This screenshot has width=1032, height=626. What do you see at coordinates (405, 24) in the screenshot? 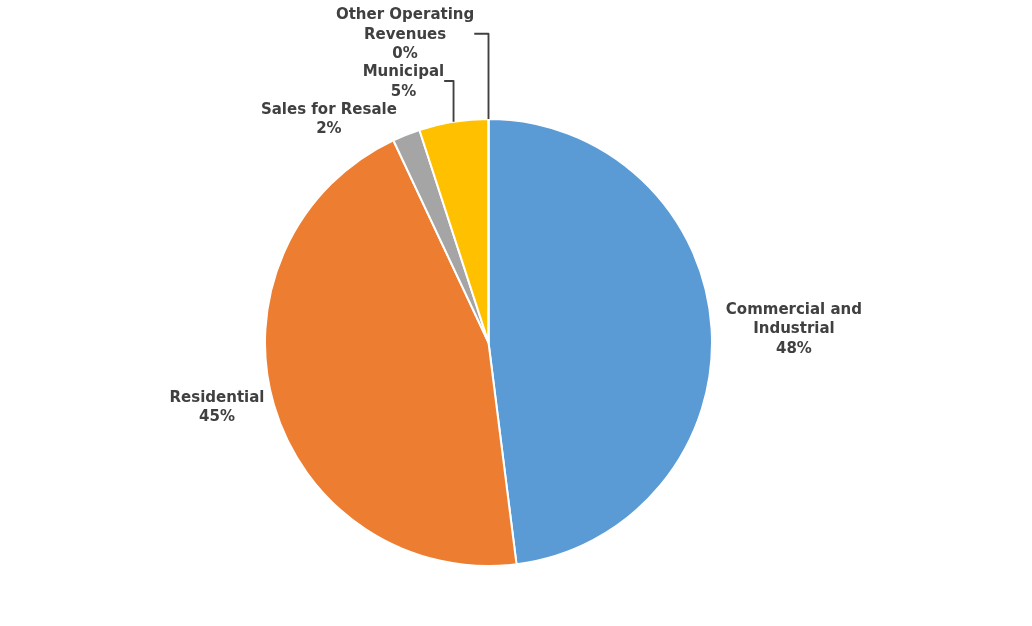
I see `category-label: Other Operating Revenues` at bounding box center [405, 24].